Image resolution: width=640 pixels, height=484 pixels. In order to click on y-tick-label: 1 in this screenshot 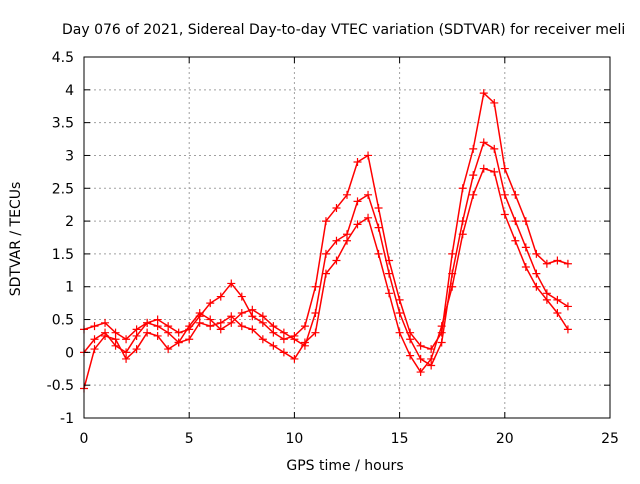, I will do `click(69, 288)`.